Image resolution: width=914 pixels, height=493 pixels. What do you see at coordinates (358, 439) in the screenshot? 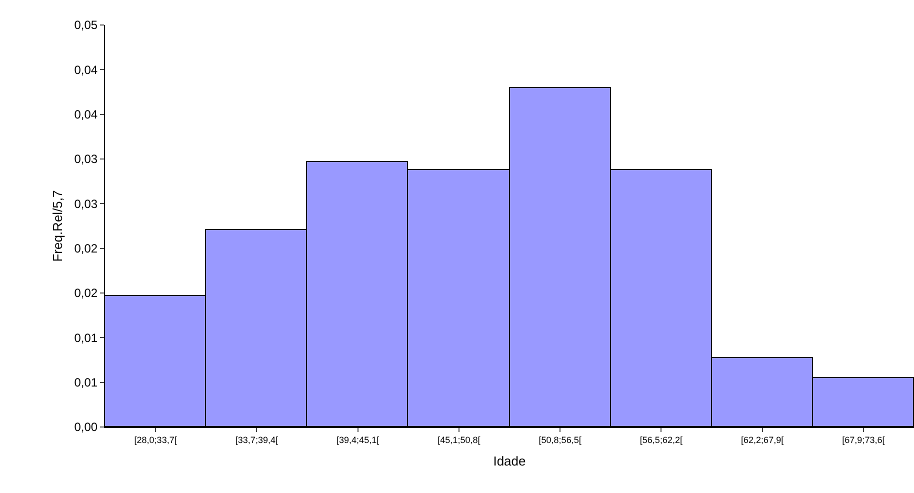
I see `x-tick-label: [39,4;45,1[` at bounding box center [358, 439].